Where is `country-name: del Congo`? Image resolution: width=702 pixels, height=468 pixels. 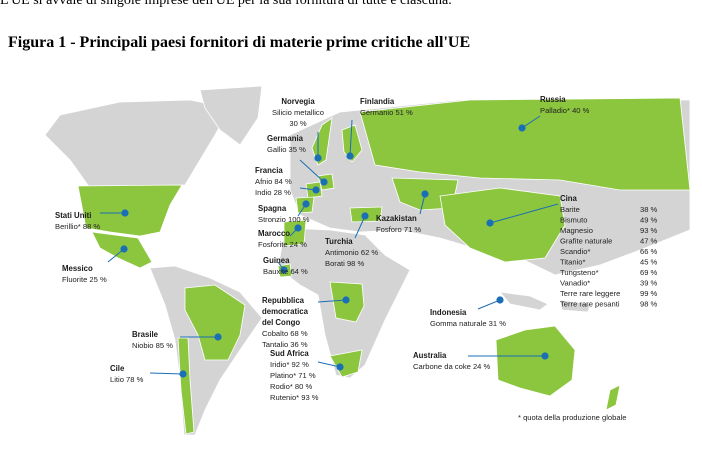 country-name: del Congo is located at coordinates (281, 322).